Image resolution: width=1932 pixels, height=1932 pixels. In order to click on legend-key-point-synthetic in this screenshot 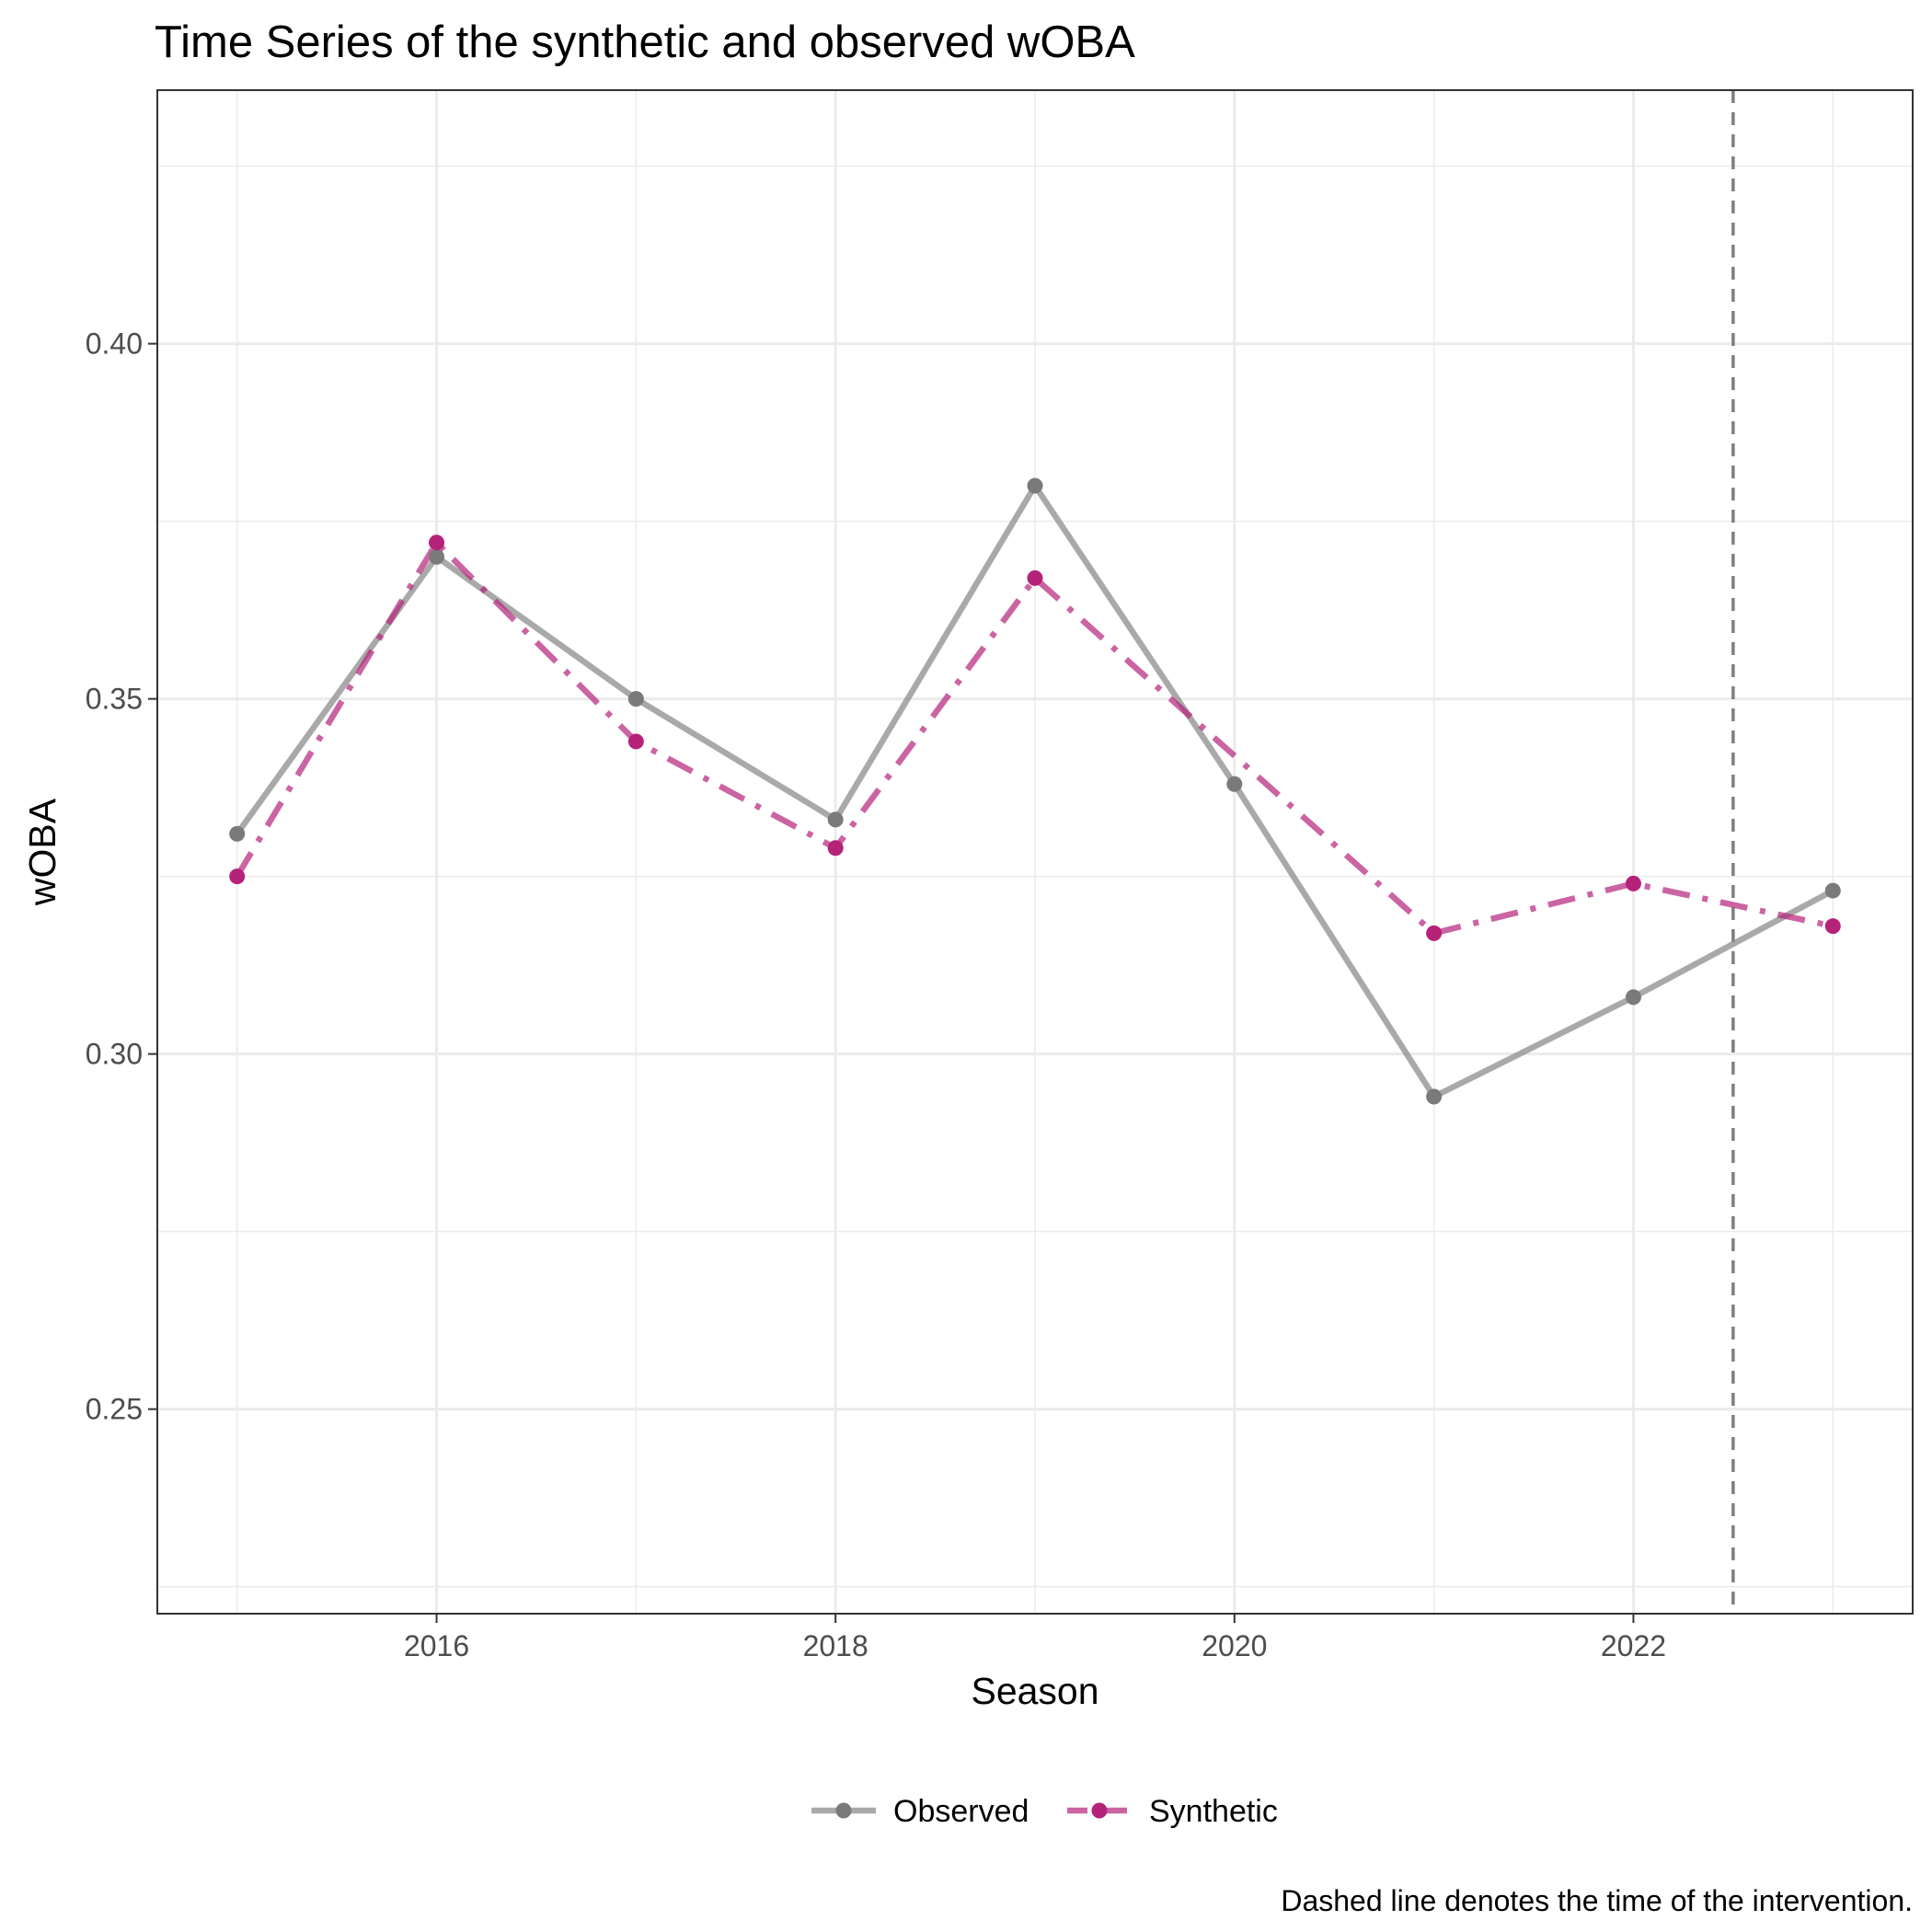, I will do `click(1099, 1810)`.